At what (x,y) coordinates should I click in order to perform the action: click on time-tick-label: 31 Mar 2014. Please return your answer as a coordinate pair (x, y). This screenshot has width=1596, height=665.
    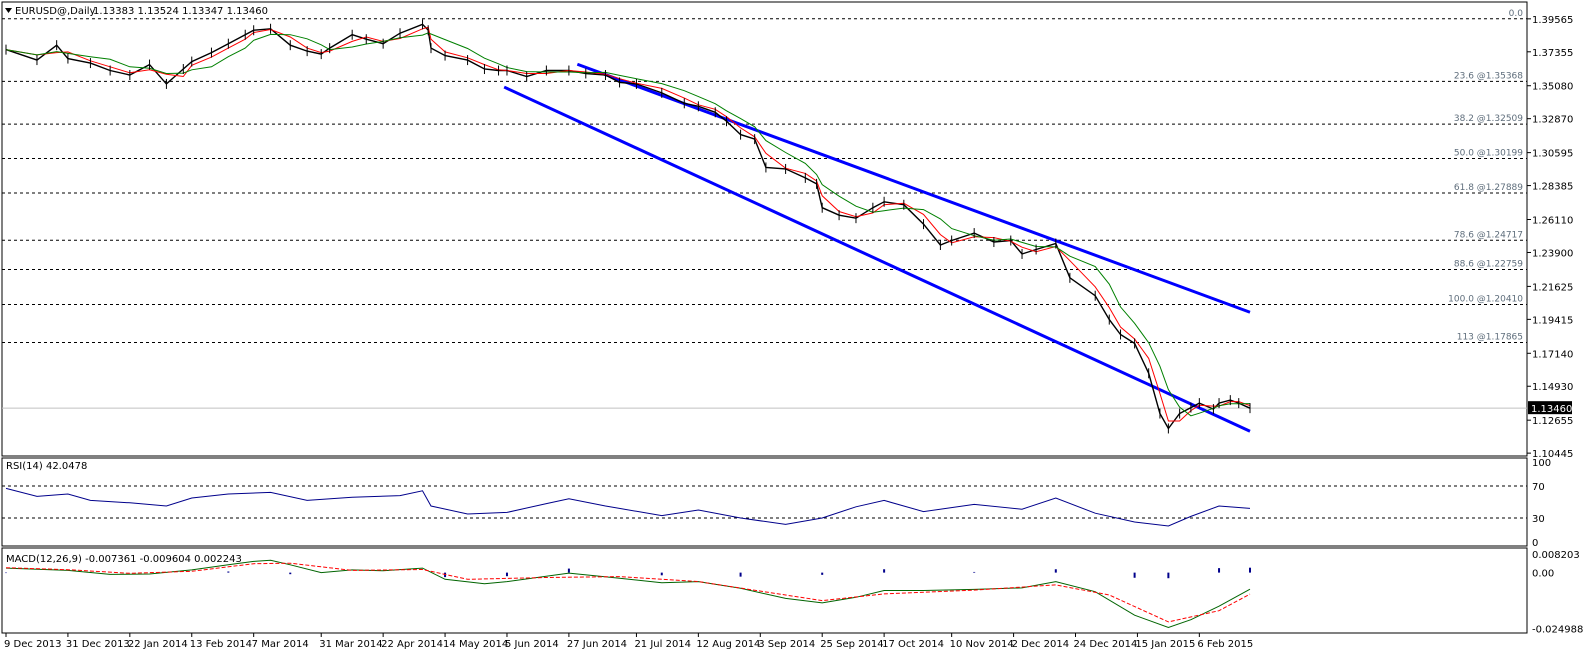
    Looking at the image, I should click on (350, 644).